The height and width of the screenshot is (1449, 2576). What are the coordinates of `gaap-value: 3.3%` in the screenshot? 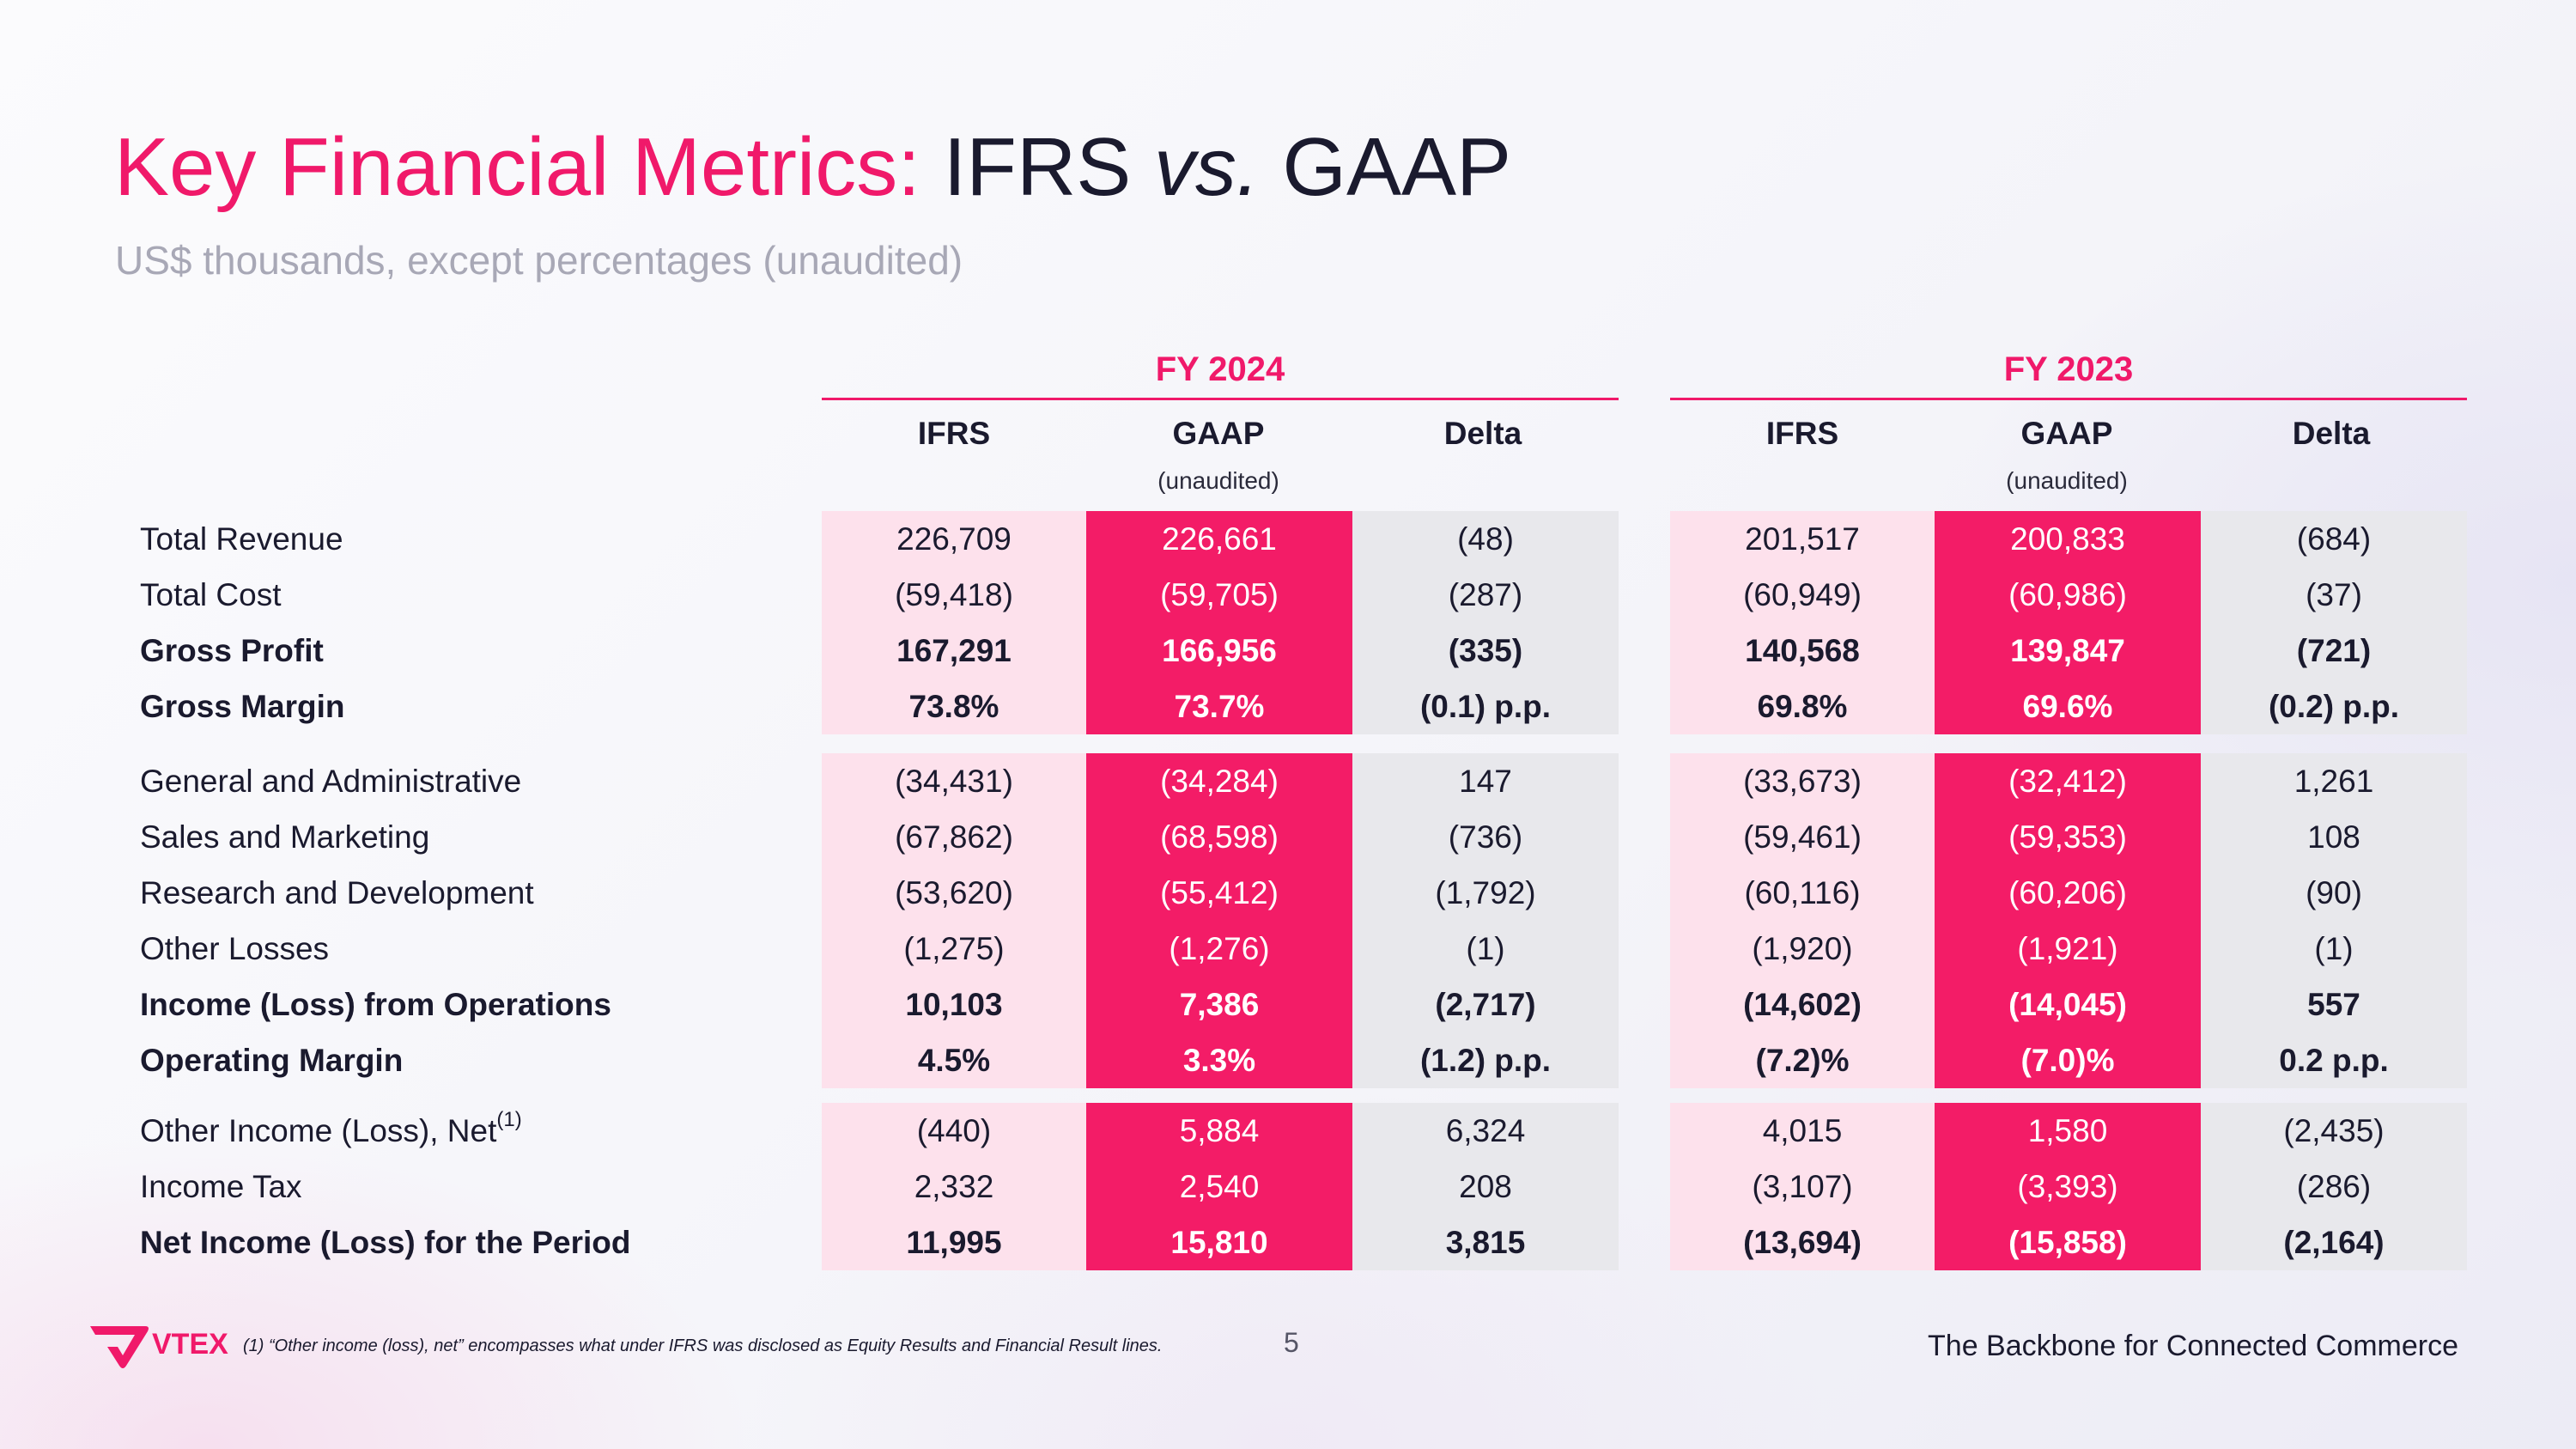 It's located at (1219, 1060).